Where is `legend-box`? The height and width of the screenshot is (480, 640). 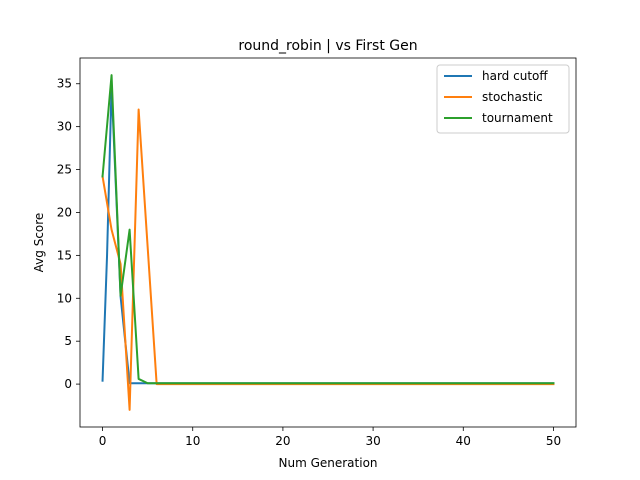 legend-box is located at coordinates (503, 99).